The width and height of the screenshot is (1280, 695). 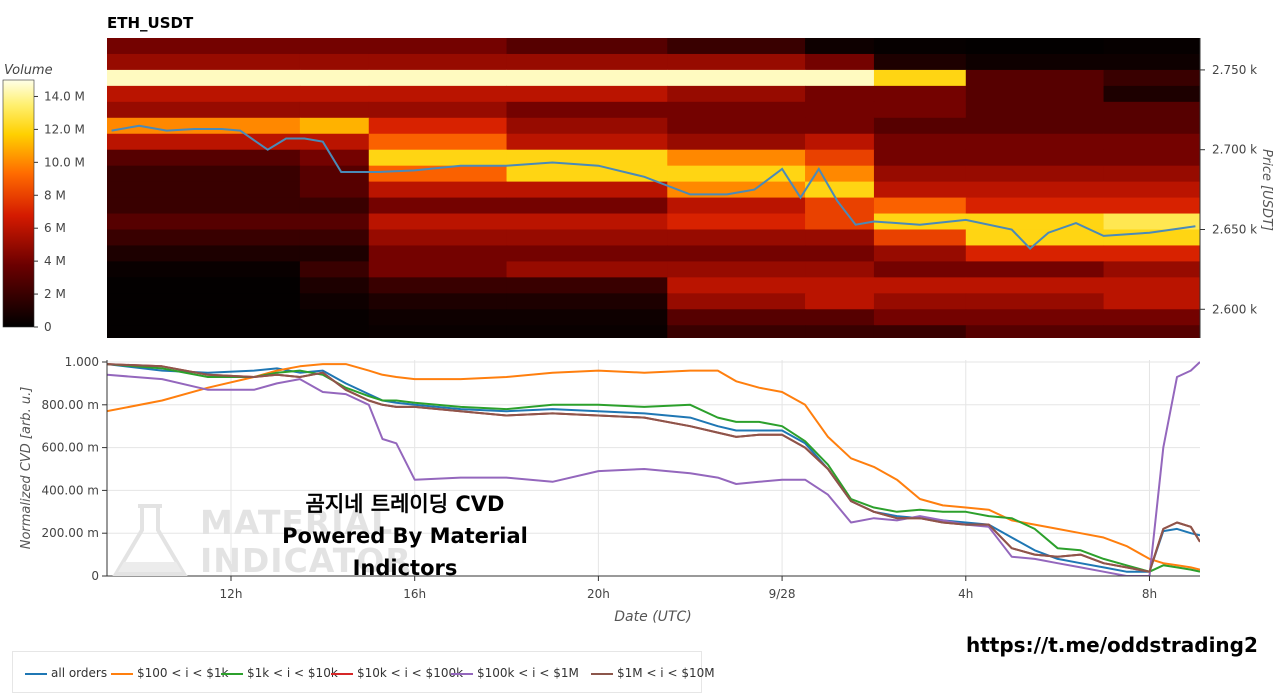 What do you see at coordinates (782, 594) in the screenshot?
I see `x-tick-label: 9/28` at bounding box center [782, 594].